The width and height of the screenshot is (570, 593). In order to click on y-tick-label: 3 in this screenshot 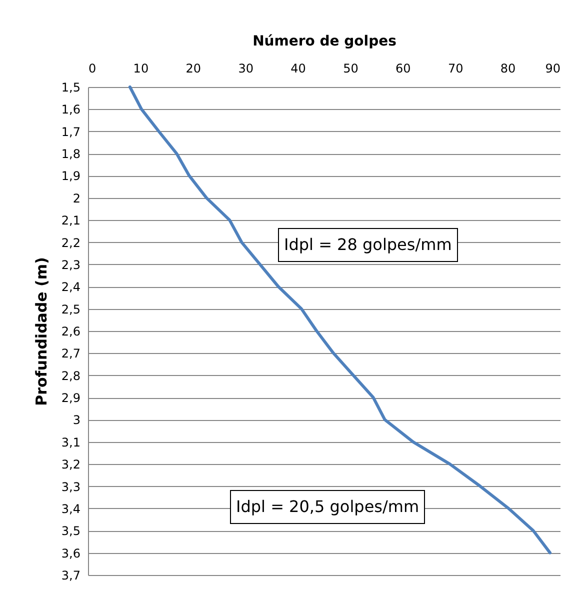, I will do `click(76, 420)`.